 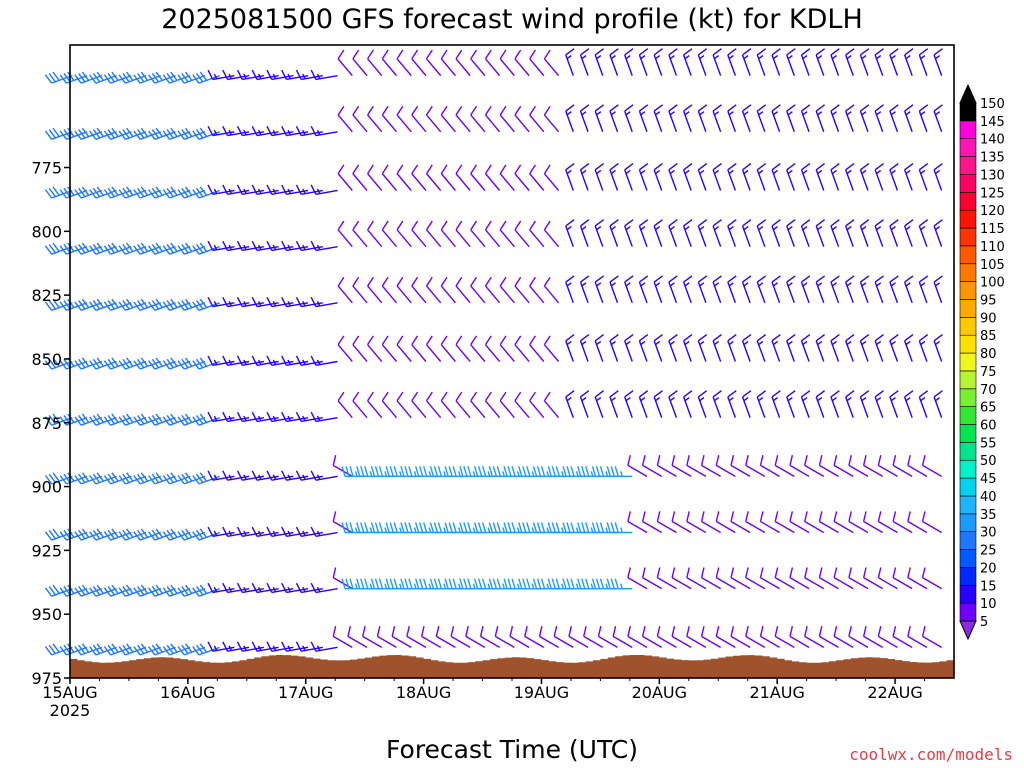 What do you see at coordinates (988, 479) in the screenshot?
I see `colorbar-tick-label: 45` at bounding box center [988, 479].